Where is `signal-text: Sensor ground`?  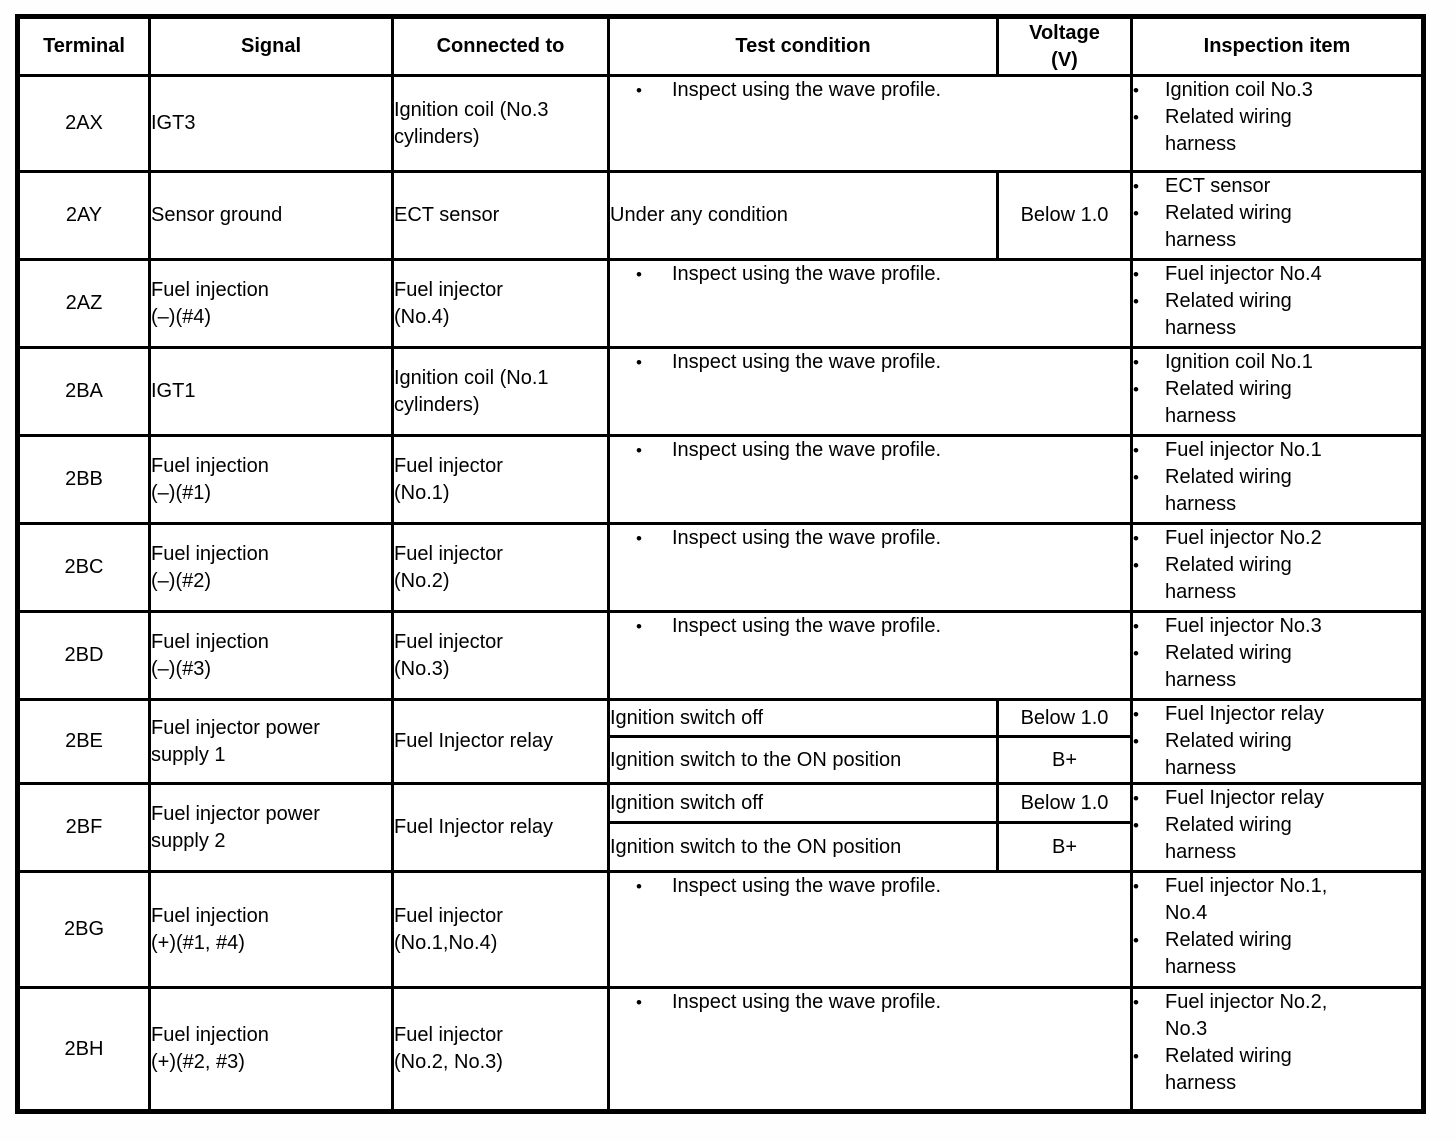
signal-text: Sensor ground is located at coordinates (217, 215).